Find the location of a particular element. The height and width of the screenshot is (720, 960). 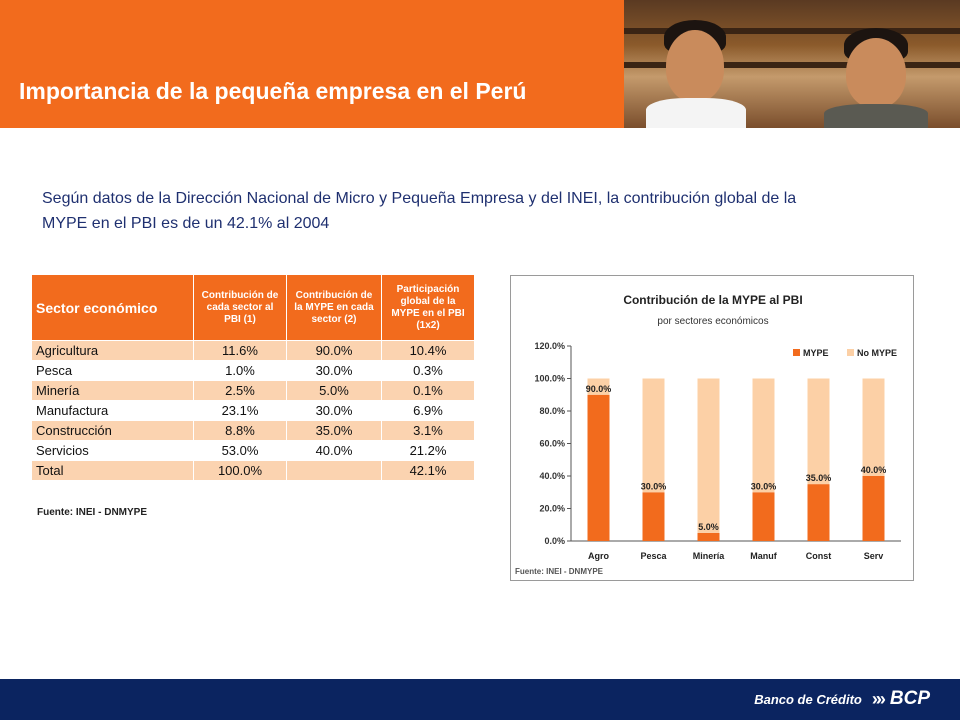

row-sector: Manufactura is located at coordinates (112, 410).